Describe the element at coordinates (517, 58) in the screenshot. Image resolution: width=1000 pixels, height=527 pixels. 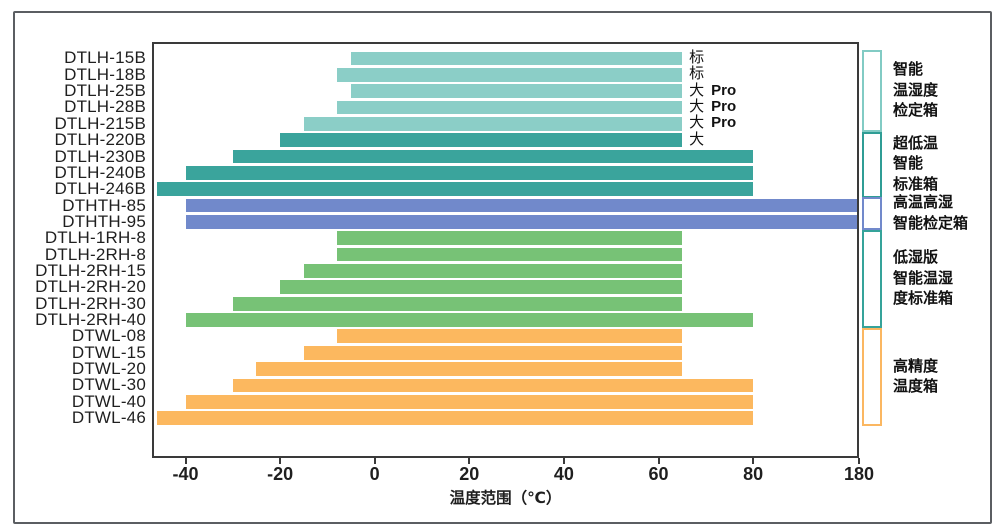
I see `bar-DTLH-15B` at that location.